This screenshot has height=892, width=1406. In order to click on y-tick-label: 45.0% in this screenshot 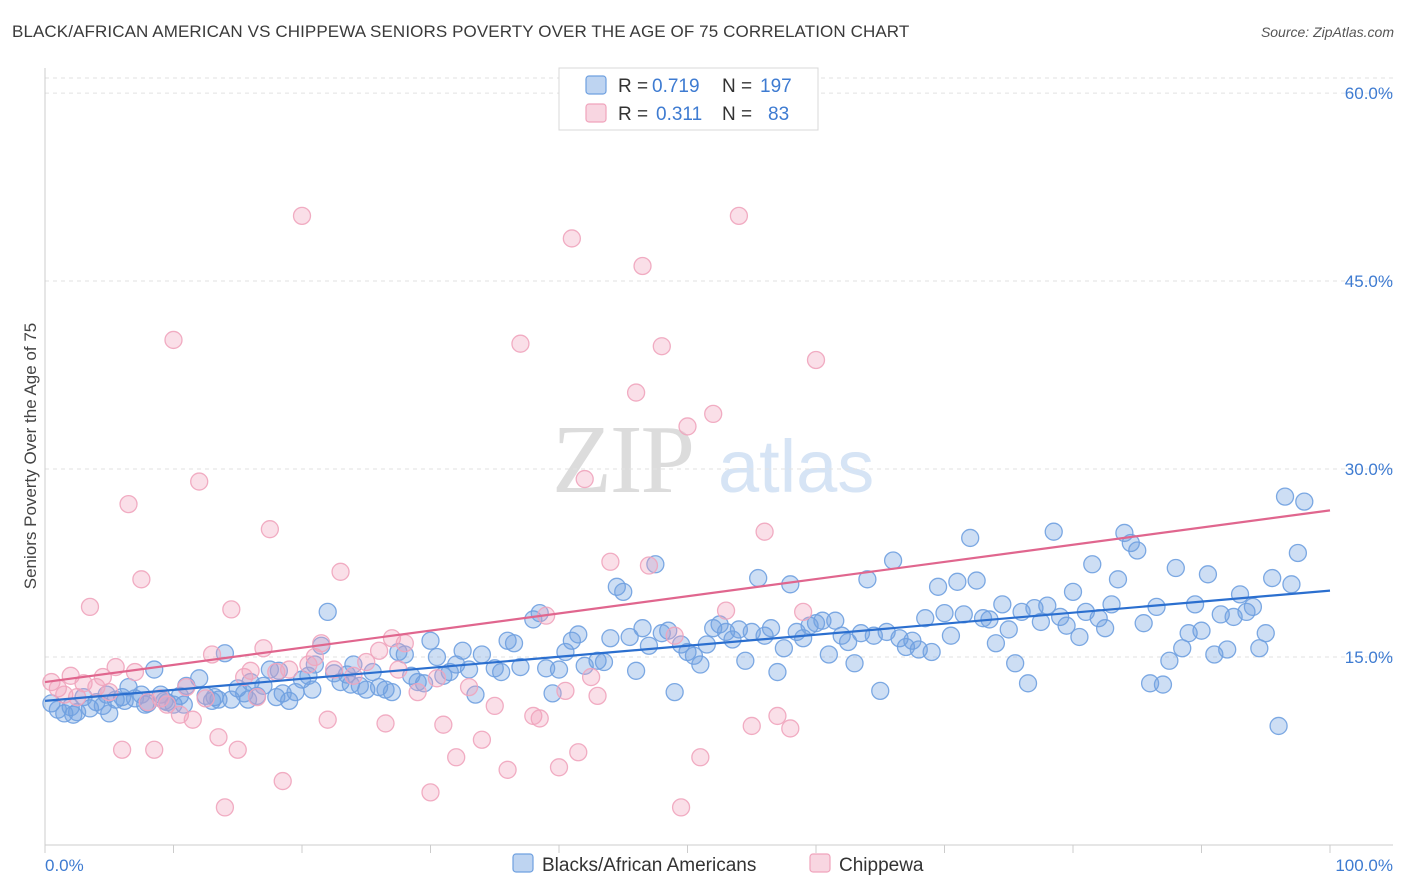, I will do `click(1369, 281)`.